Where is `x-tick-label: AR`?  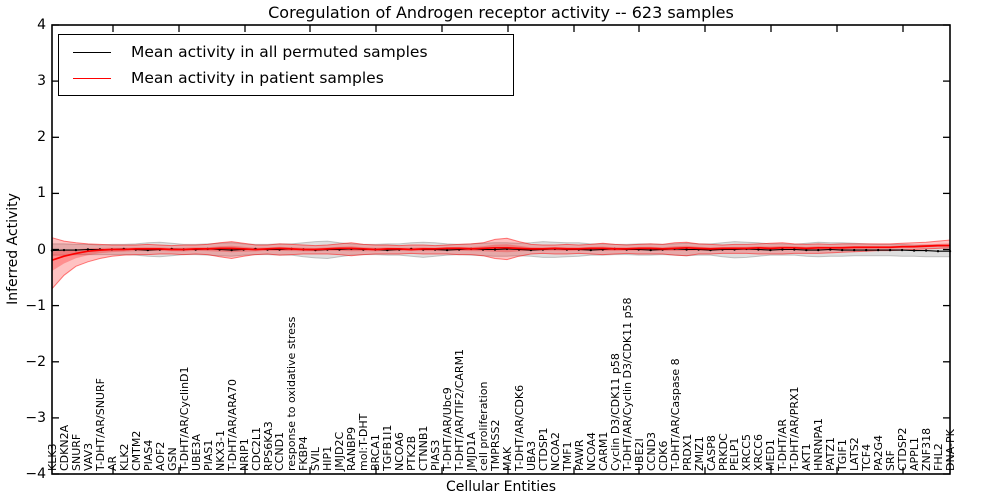 x-tick-label: AR is located at coordinates (112, 463).